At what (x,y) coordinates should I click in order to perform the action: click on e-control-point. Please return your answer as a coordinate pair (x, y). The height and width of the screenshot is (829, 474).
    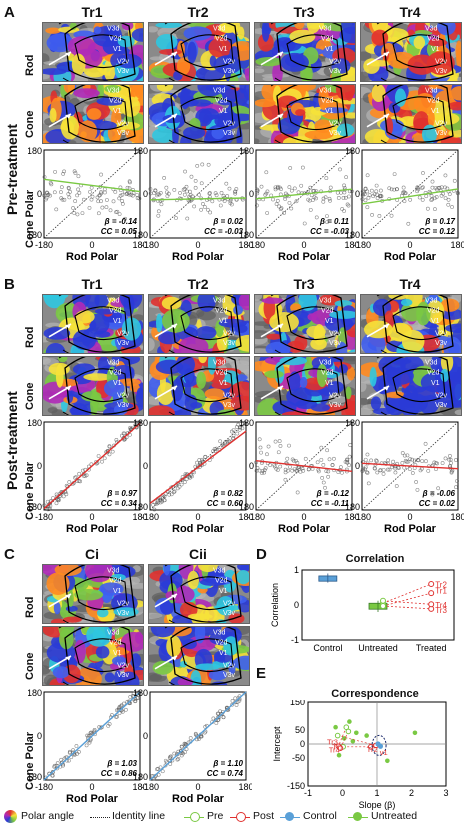
    Looking at the image, I should click on (380, 746).